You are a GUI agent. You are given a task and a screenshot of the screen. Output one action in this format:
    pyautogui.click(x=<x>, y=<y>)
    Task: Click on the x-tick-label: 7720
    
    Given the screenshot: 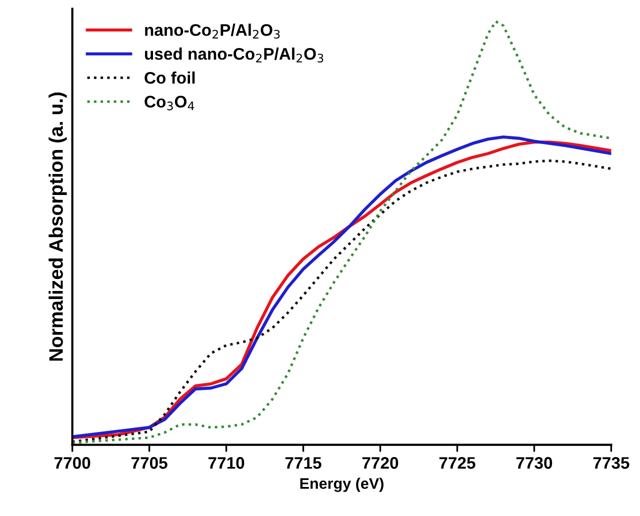 What is the action you would take?
    pyautogui.click(x=380, y=463)
    